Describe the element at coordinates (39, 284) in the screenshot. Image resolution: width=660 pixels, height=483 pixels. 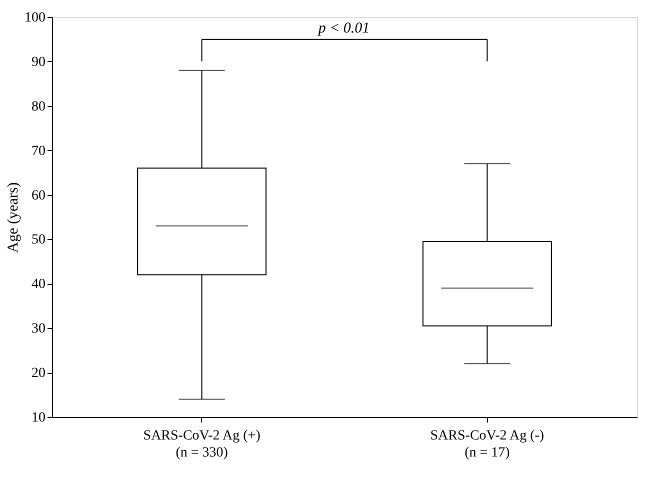
I see `y-tick-label: 40` at that location.